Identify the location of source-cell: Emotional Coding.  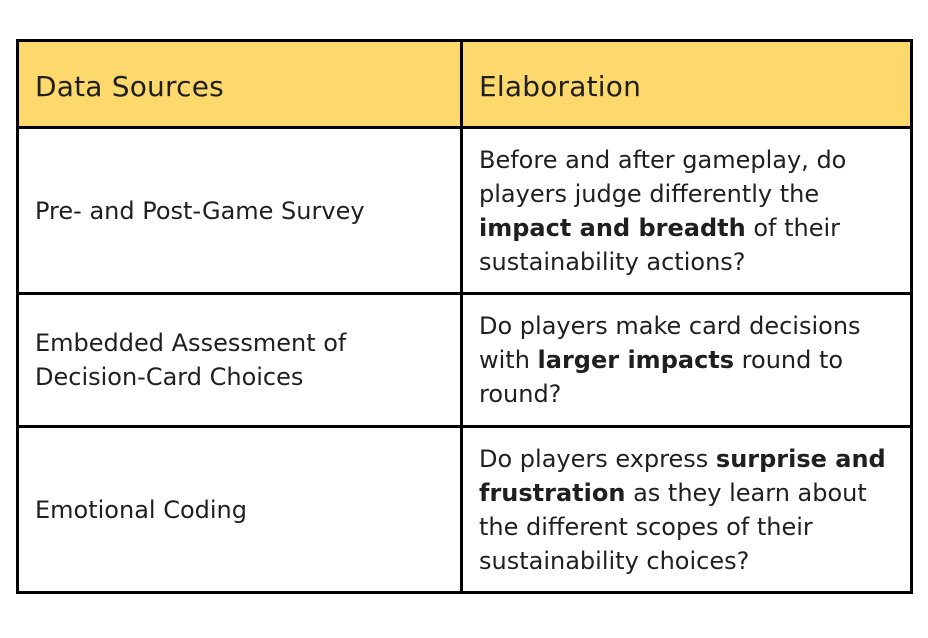
(239, 509).